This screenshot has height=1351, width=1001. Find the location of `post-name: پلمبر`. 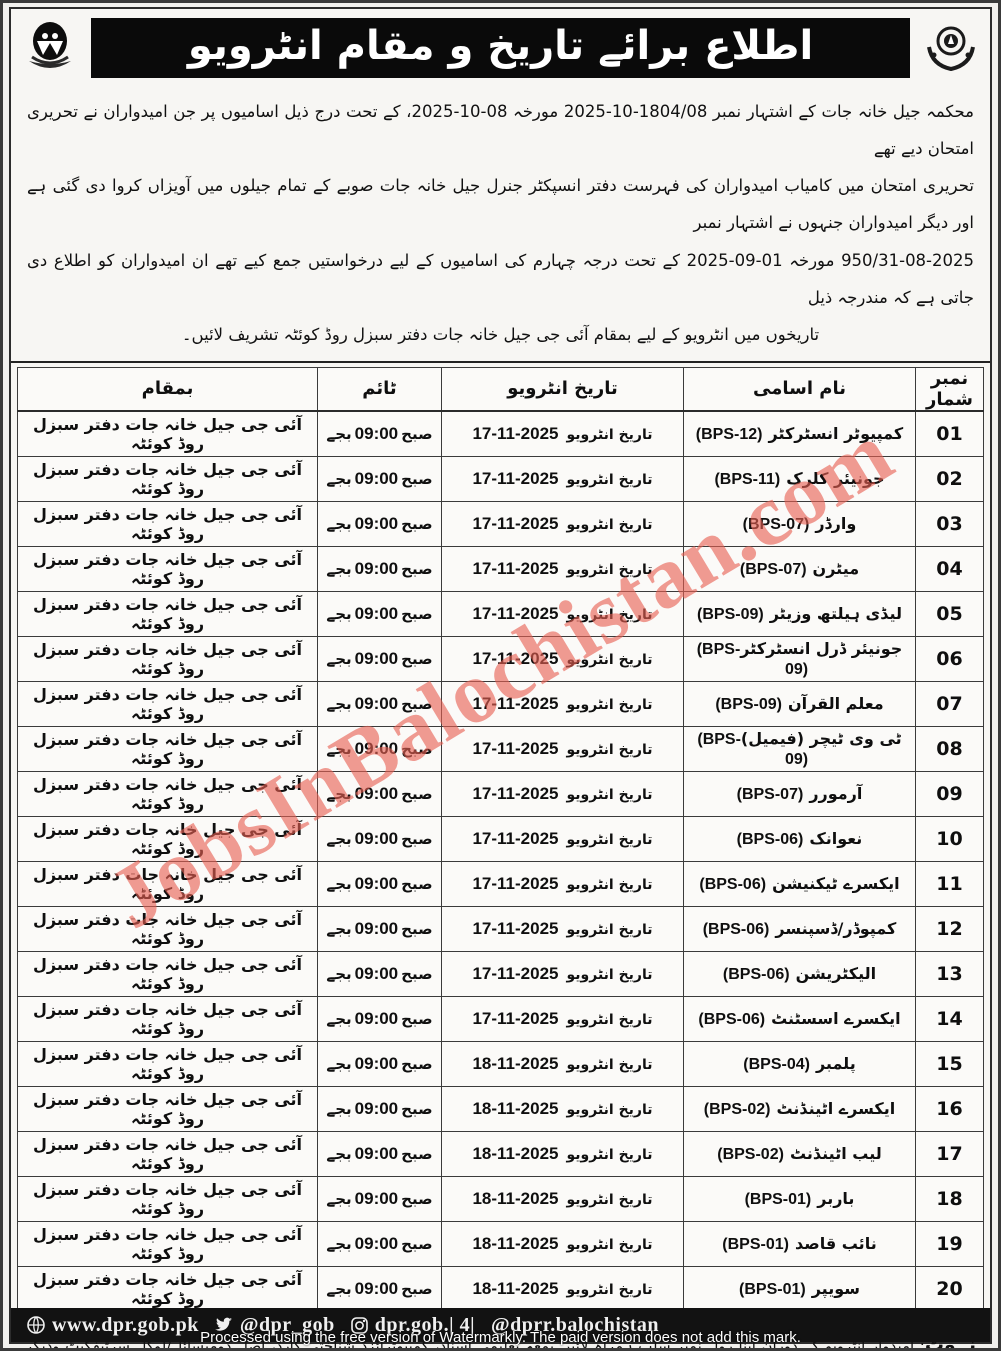

post-name: پلمبر is located at coordinates (835, 1063).